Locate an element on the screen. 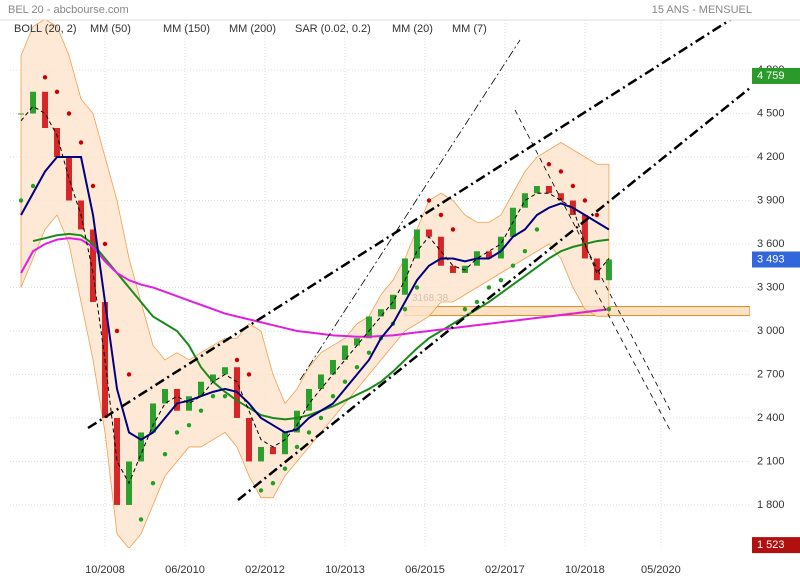  x-tick-label: 06/2010 is located at coordinates (185, 570).